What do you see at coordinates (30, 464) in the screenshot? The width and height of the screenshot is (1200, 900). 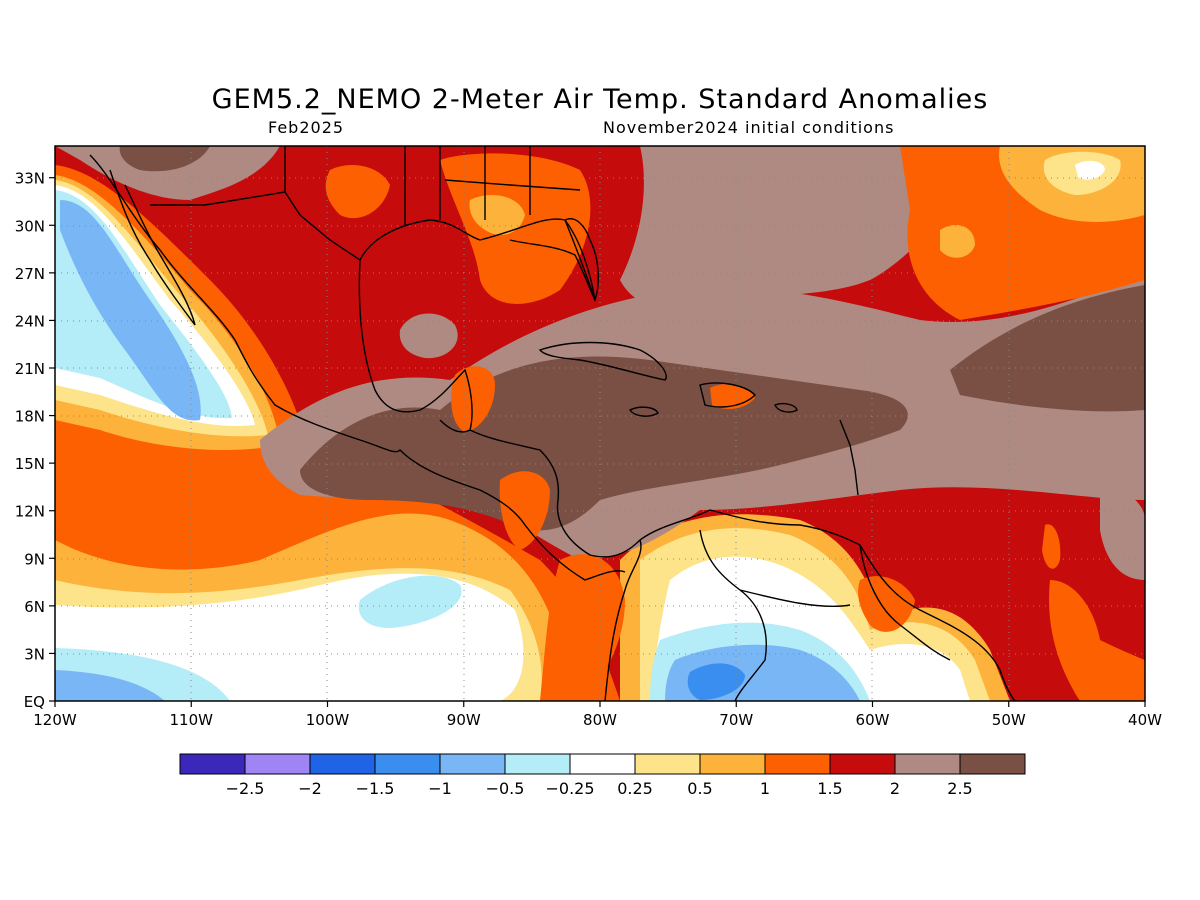 I see `y-tick-label: 15N` at bounding box center [30, 464].